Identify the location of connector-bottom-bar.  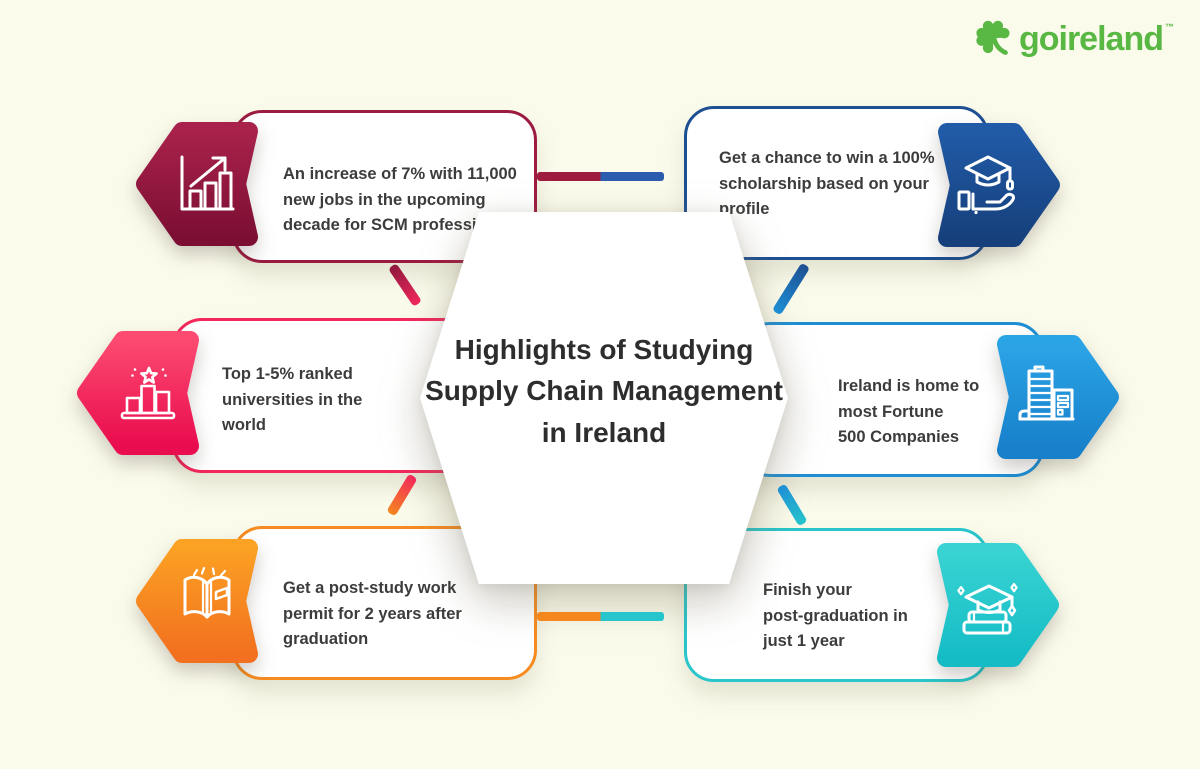
(600, 616).